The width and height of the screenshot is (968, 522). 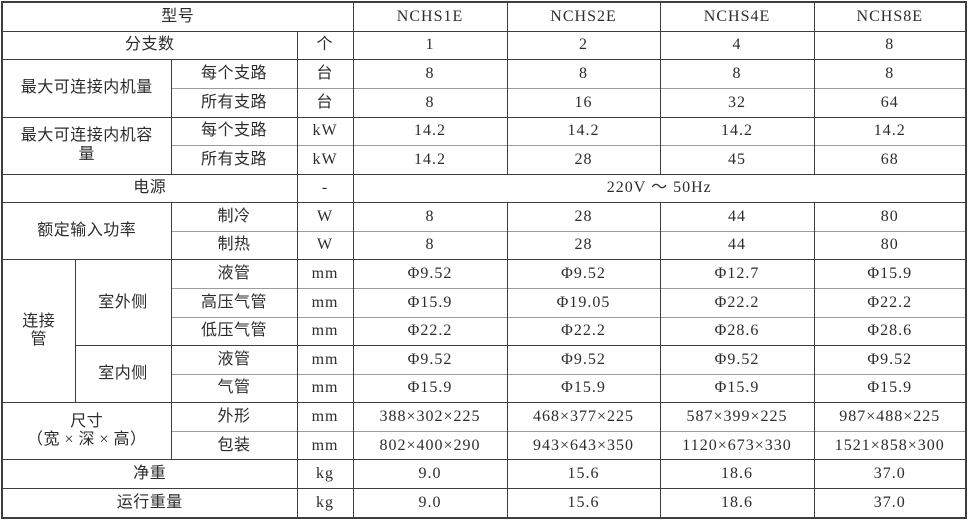 What do you see at coordinates (659, 188) in the screenshot?
I see `value-cell: 220V ～ 50Hz` at bounding box center [659, 188].